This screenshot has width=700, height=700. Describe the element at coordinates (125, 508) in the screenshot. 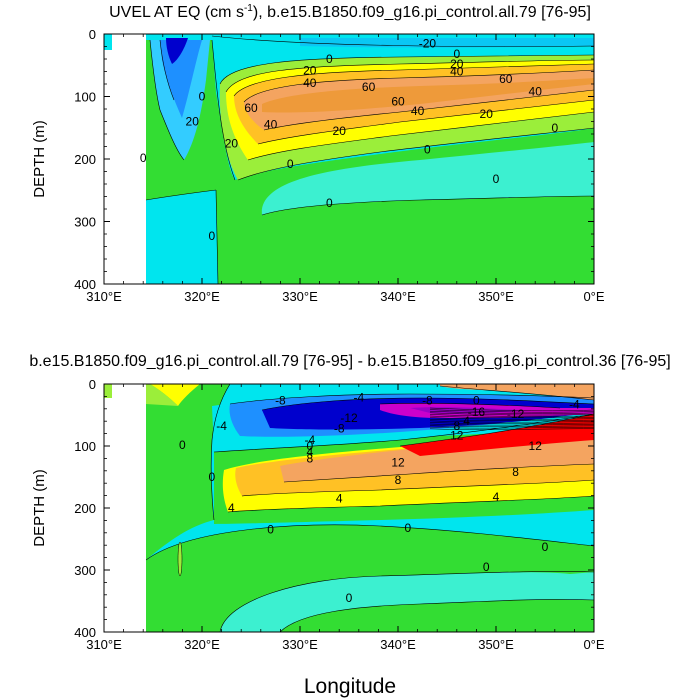

I see `panel2-land-mask` at that location.